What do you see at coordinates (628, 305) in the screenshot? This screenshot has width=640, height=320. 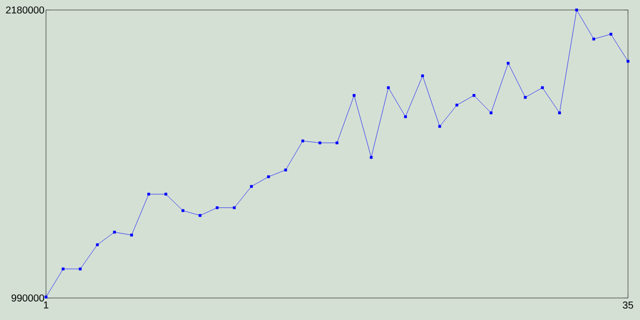 I see `x-tick-label: 35` at bounding box center [628, 305].